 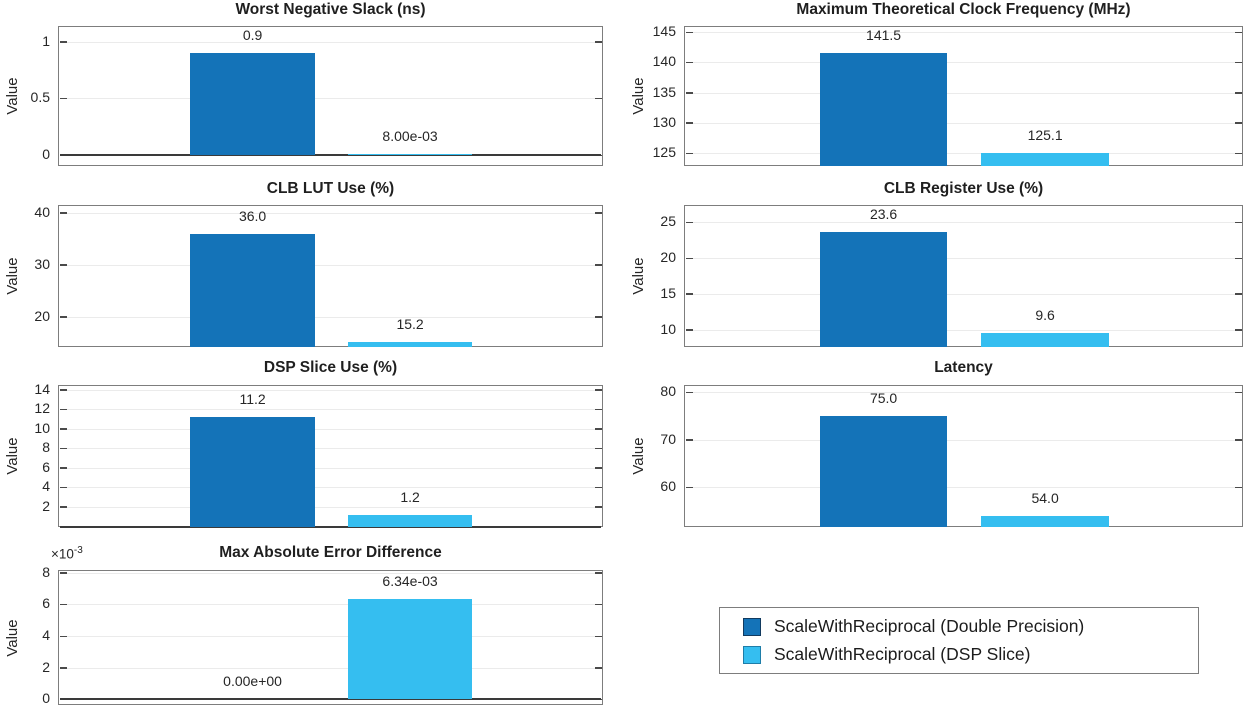 I want to click on bar-value-label: 8.00e-03, so click(x=410, y=136).